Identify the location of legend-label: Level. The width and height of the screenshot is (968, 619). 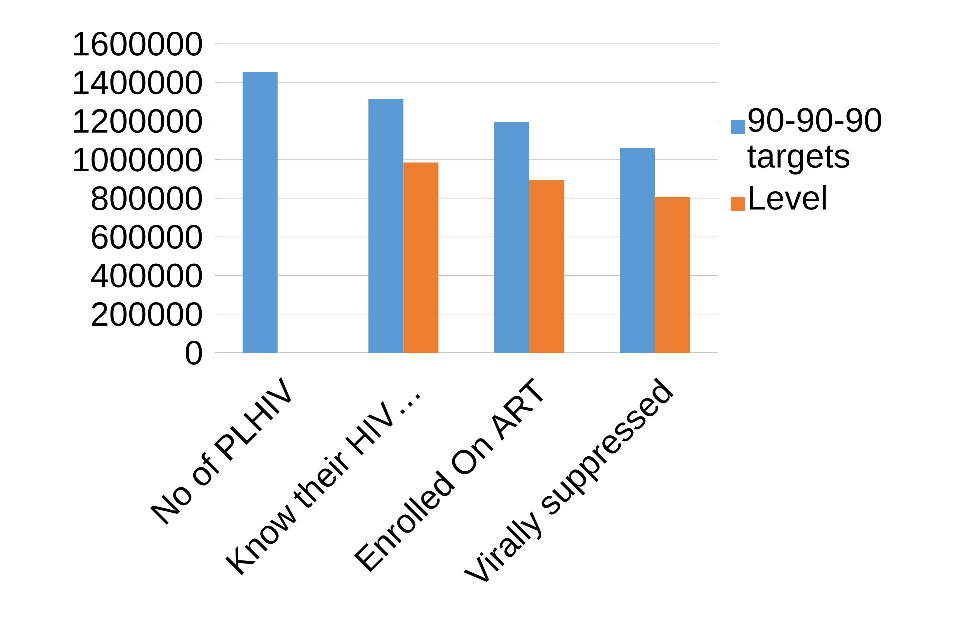
(788, 197).